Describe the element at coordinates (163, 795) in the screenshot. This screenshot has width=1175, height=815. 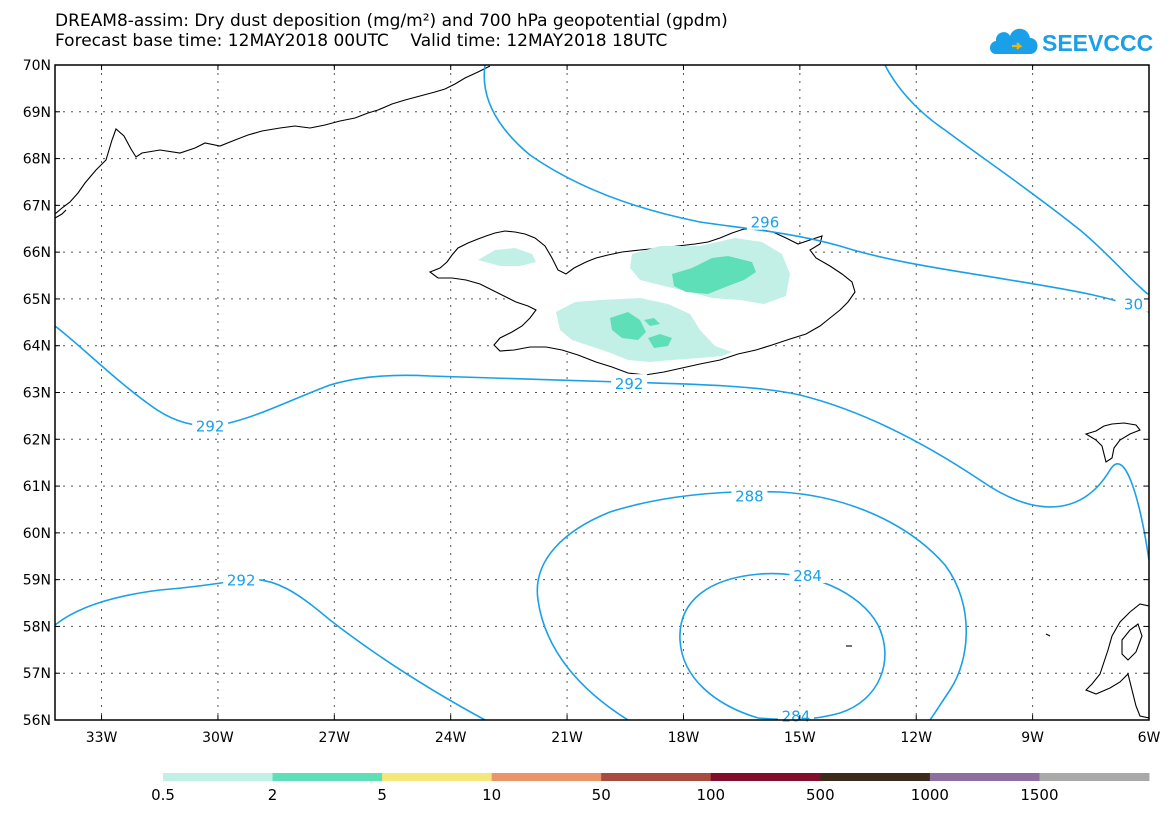
I see `legend-label: 0.5` at that location.